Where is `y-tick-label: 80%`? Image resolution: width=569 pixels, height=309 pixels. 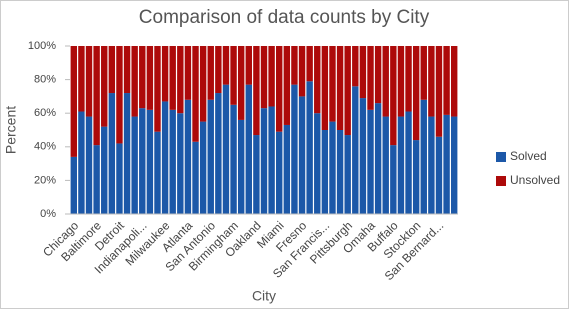 y-tick-label: 80% is located at coordinates (45, 80).